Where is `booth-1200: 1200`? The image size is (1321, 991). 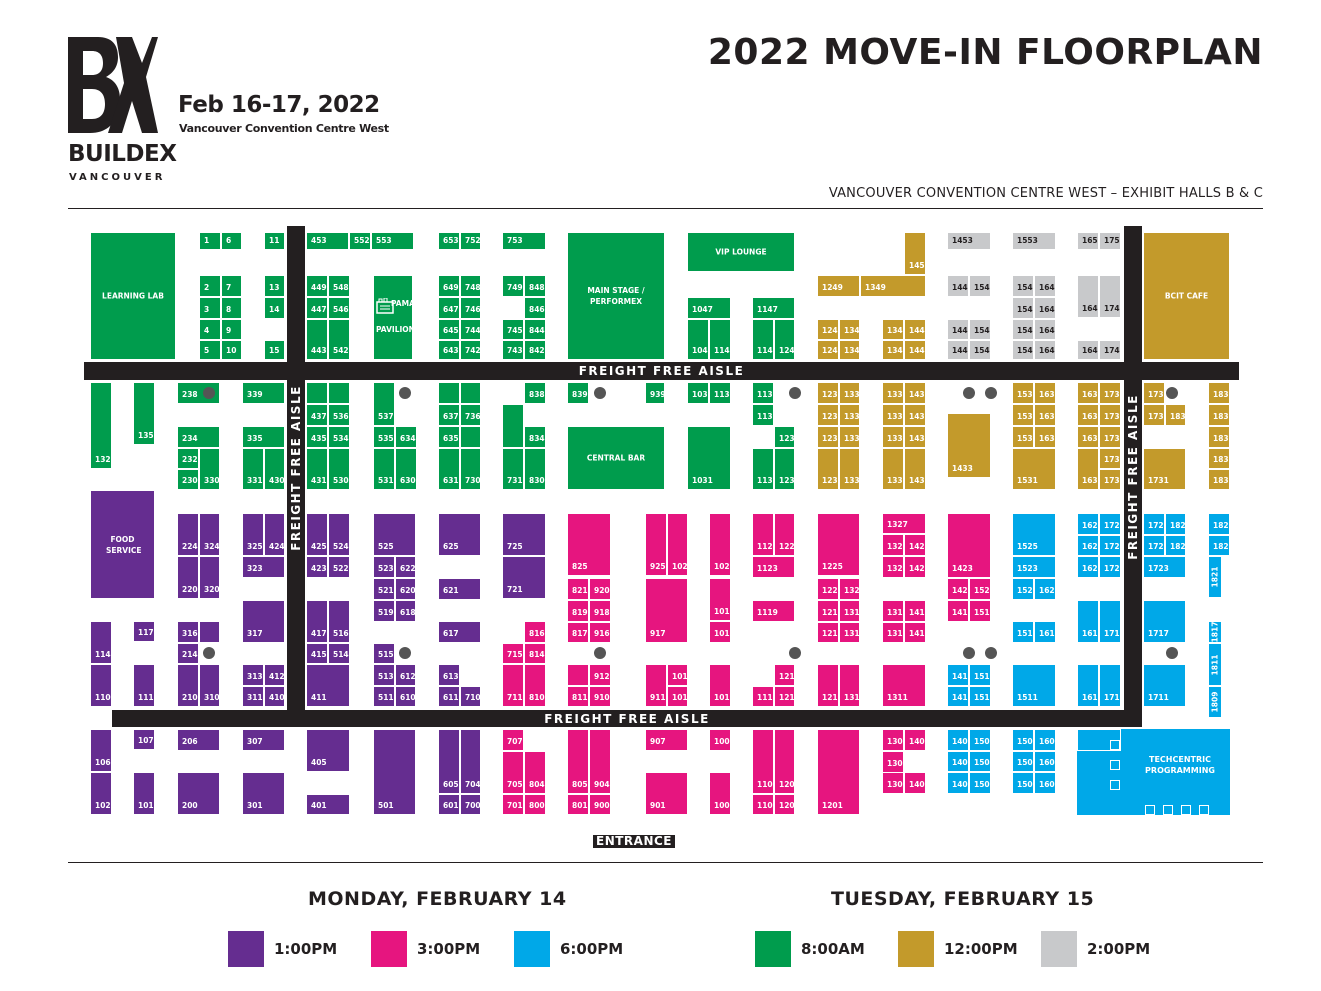
booth-1200: 1200 is located at coordinates (784, 804).